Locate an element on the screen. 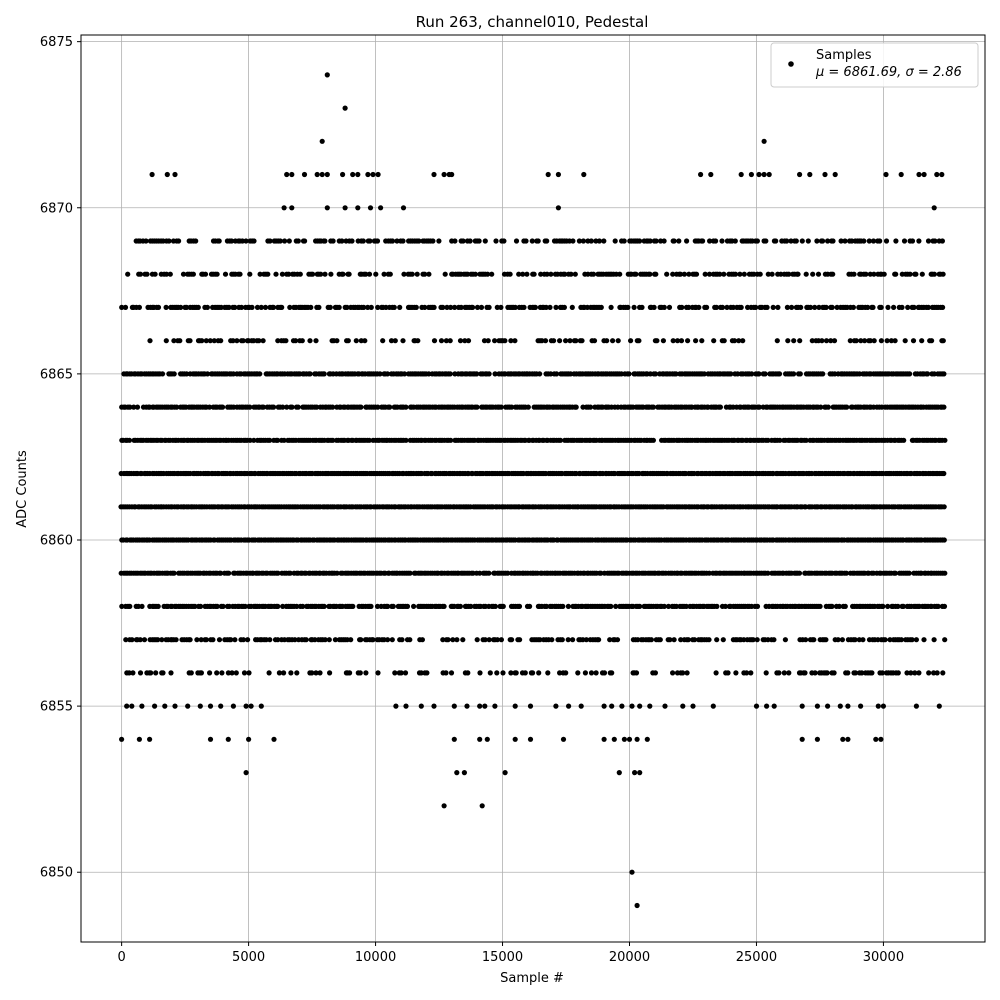 The width and height of the screenshot is (1000, 1000). y-tick-label: 6865 is located at coordinates (56, 374).